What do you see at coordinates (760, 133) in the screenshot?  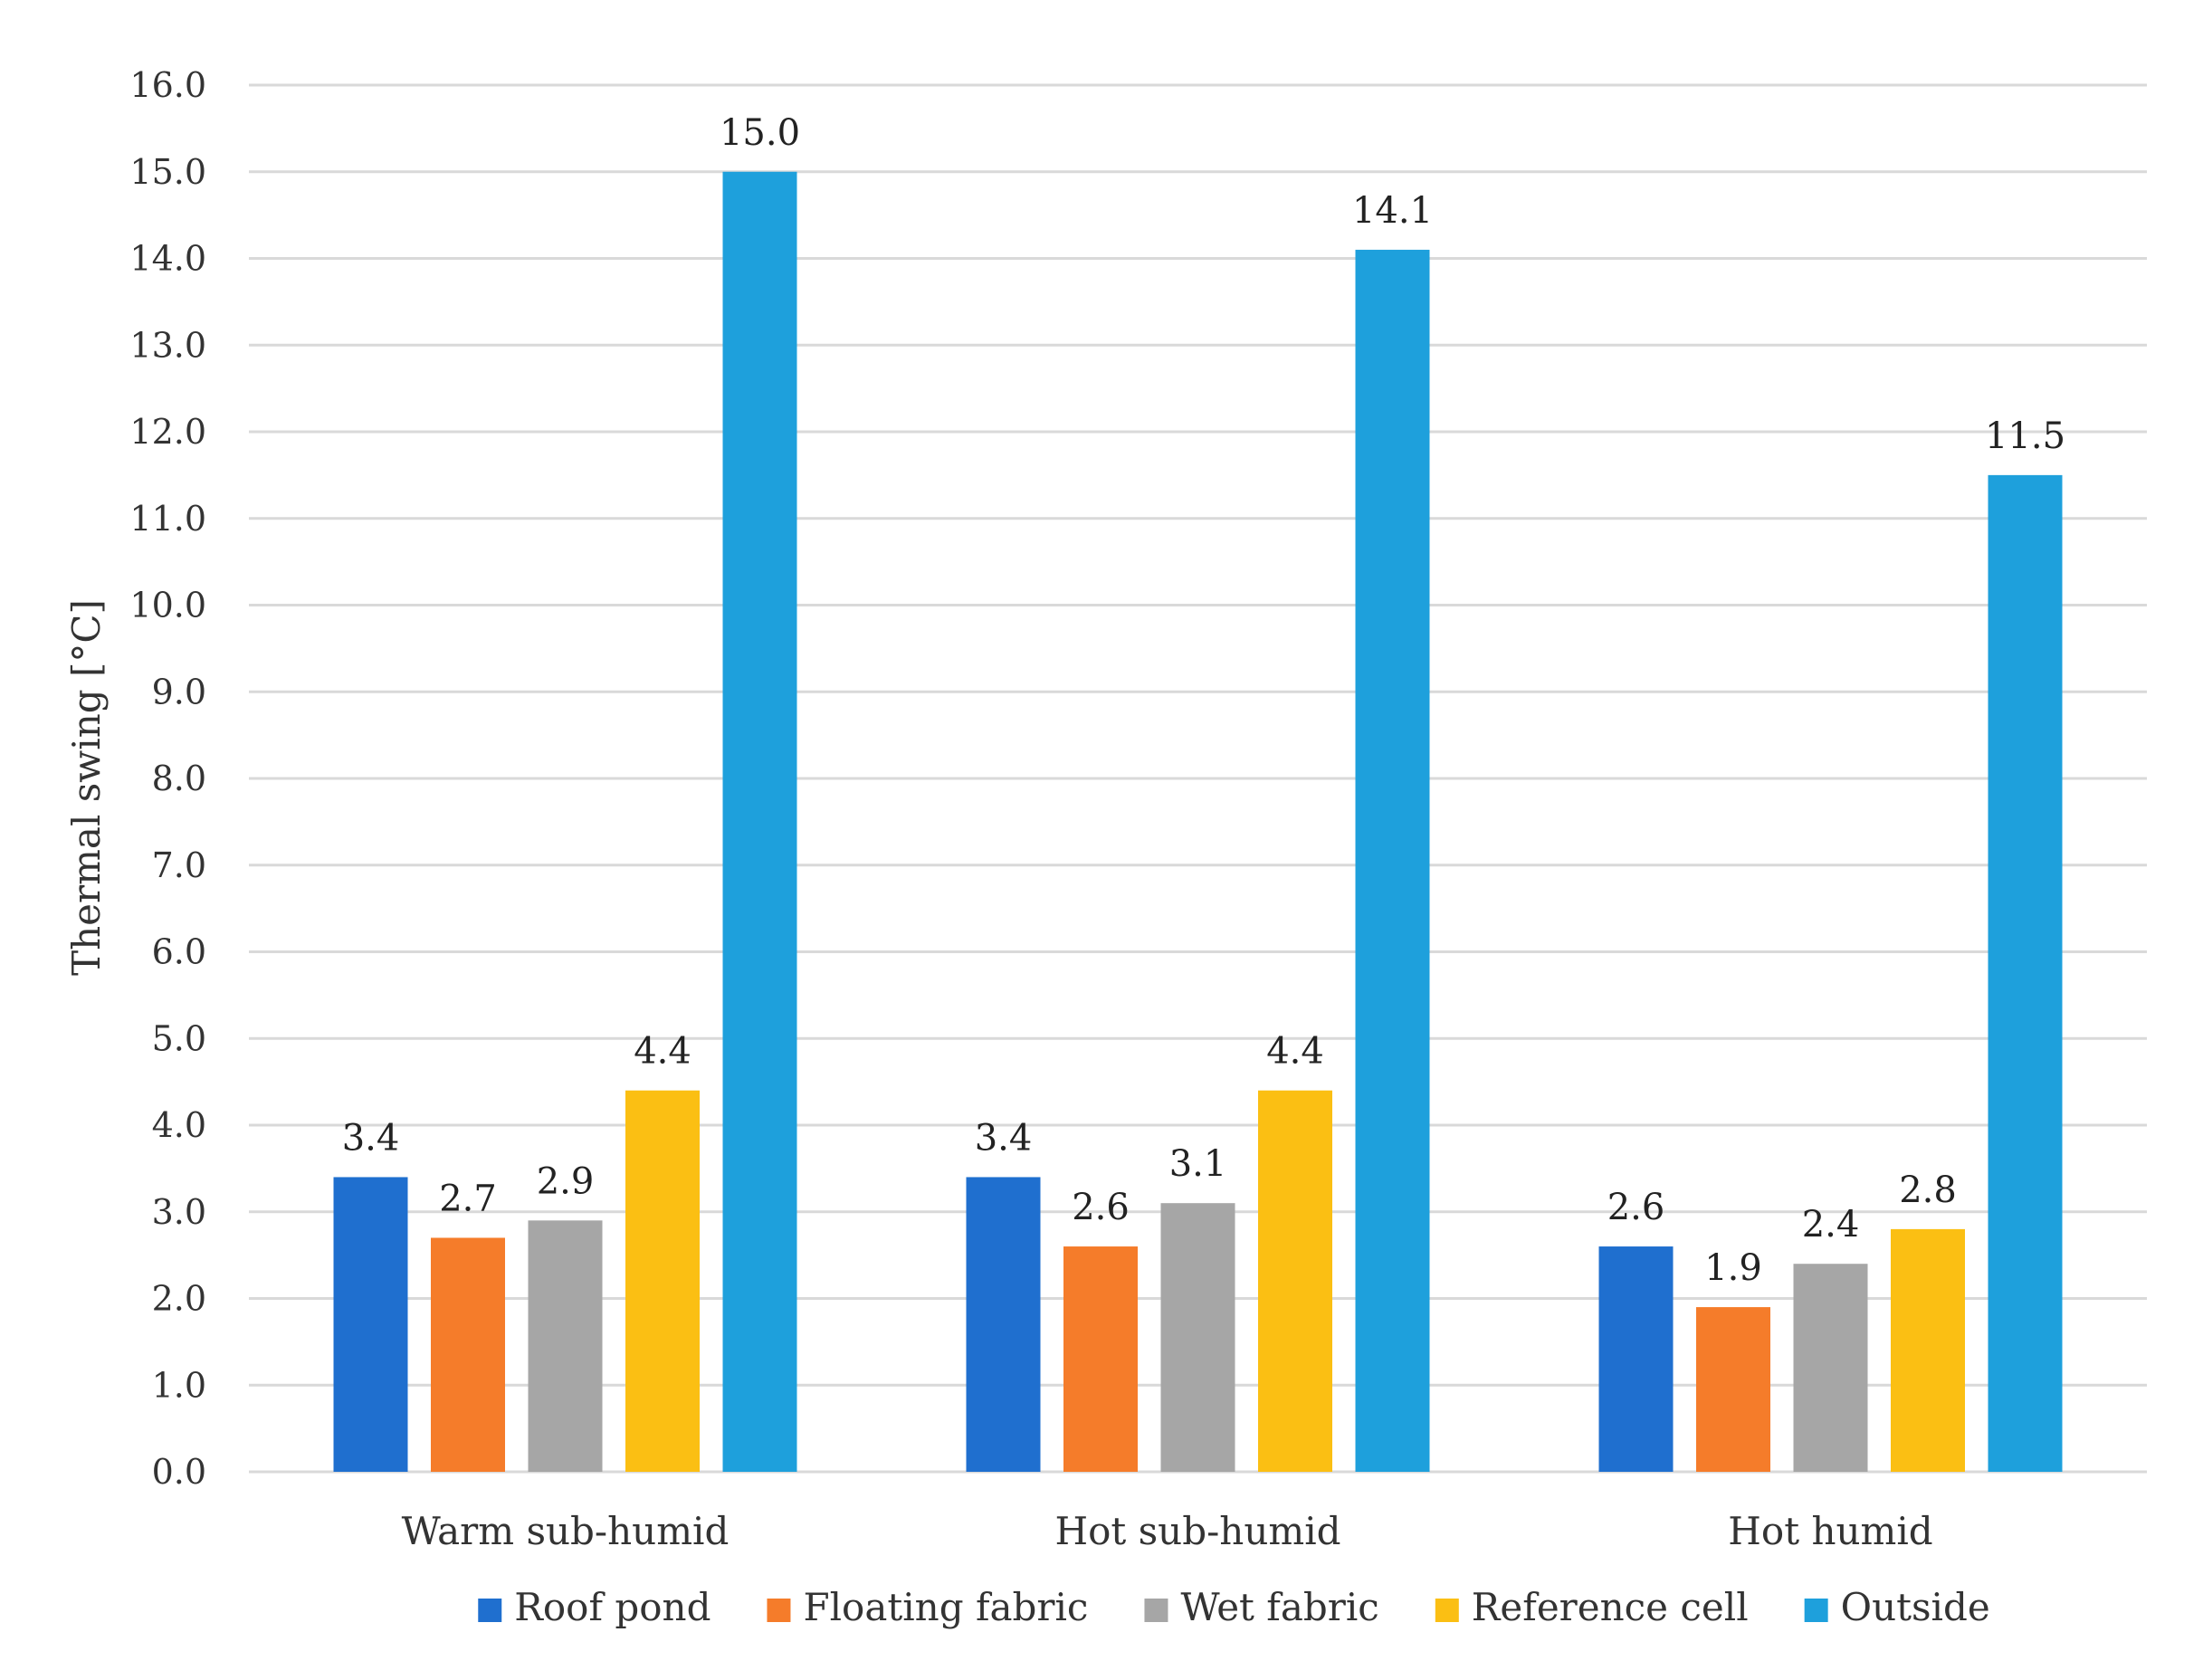 I see `data-label-4-0: 15.0` at bounding box center [760, 133].